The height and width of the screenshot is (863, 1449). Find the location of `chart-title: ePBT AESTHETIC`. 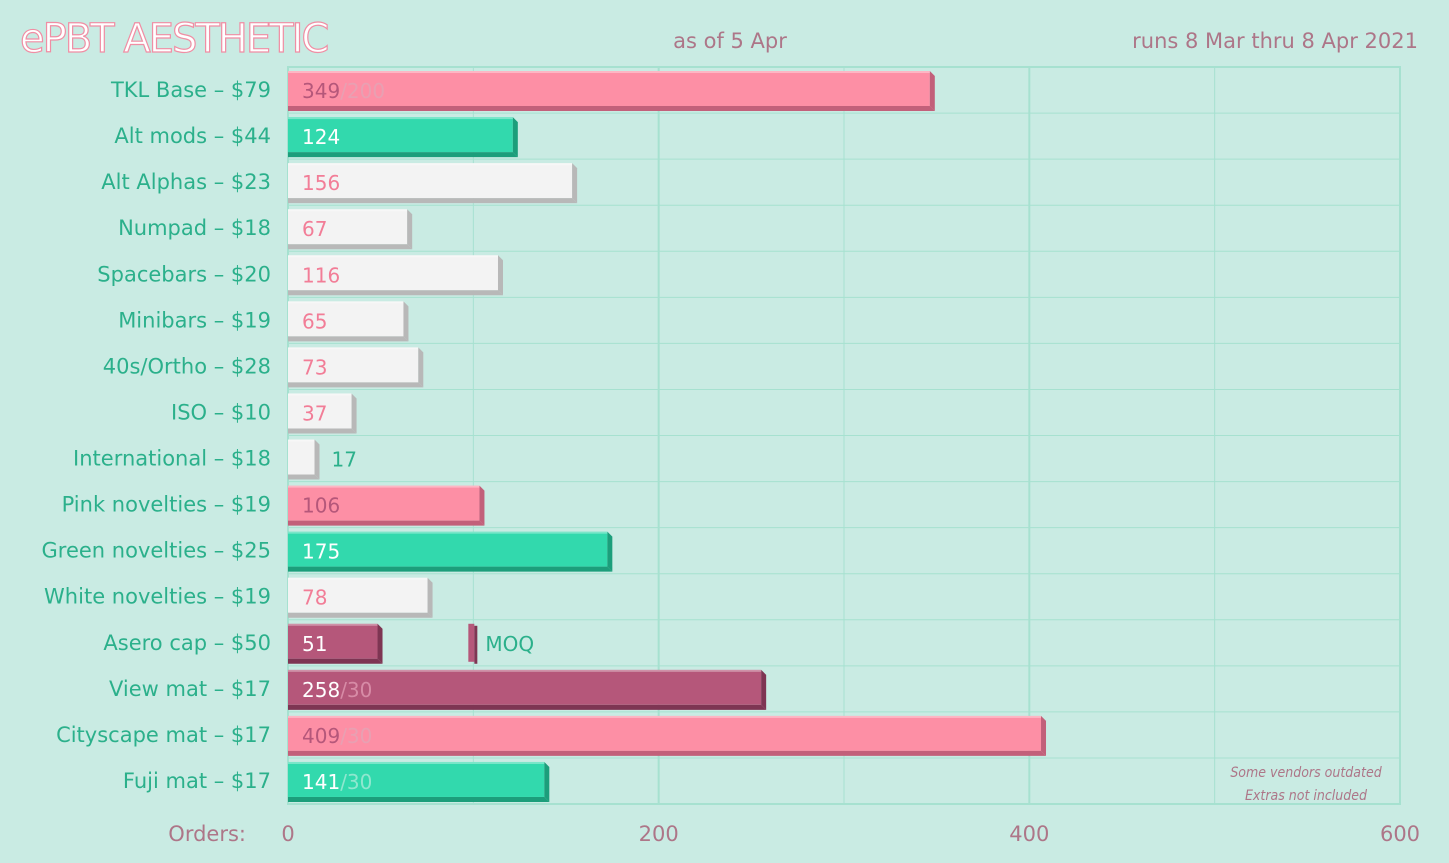

chart-title: ePBT AESTHETIC is located at coordinates (173, 39).